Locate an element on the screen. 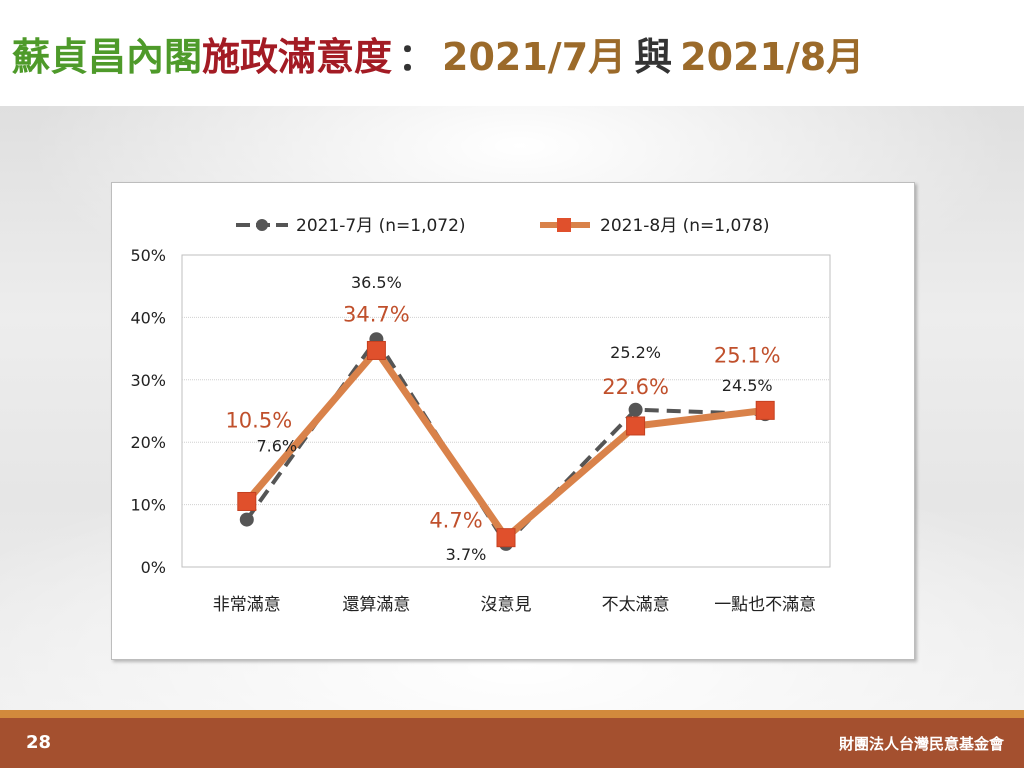  title-colon: ： is located at coordinates (417, 57).